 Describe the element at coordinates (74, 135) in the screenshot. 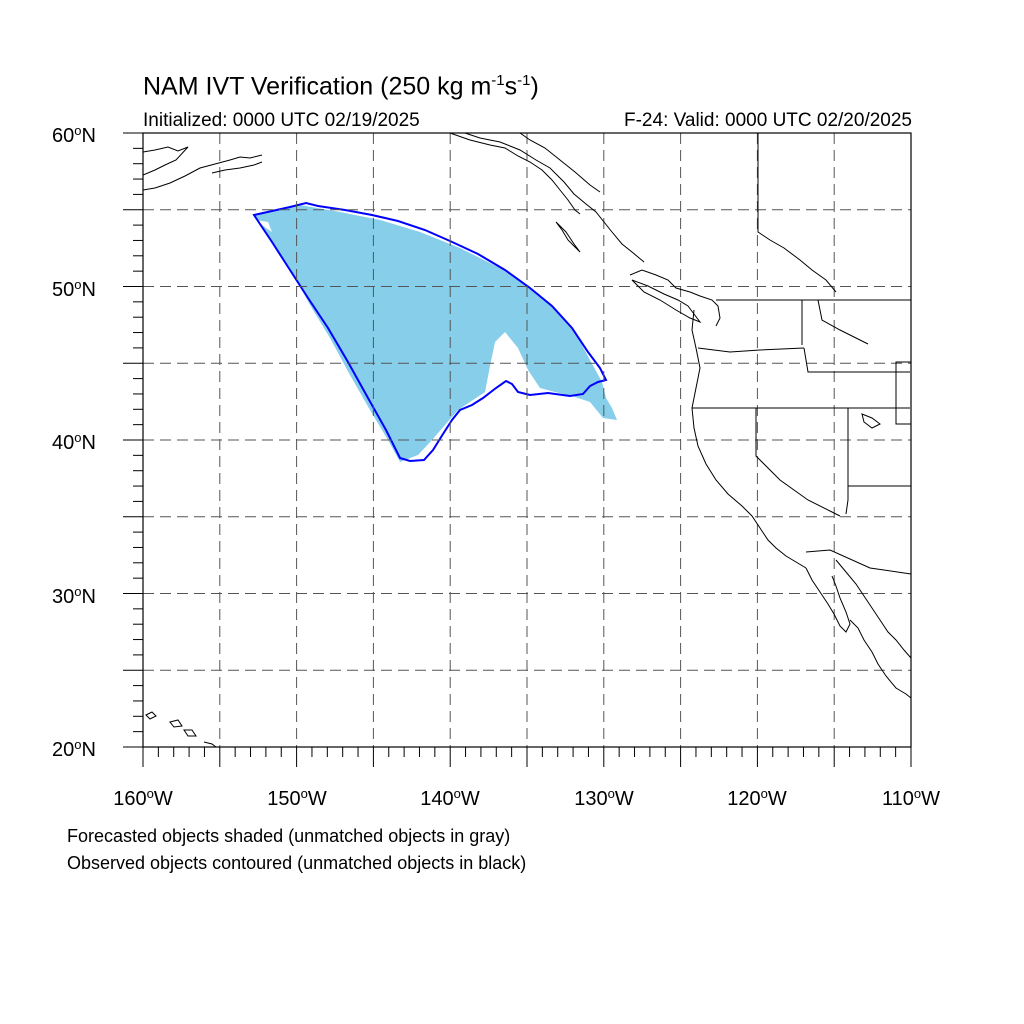

I see `lat-label-60: 60oN` at that location.